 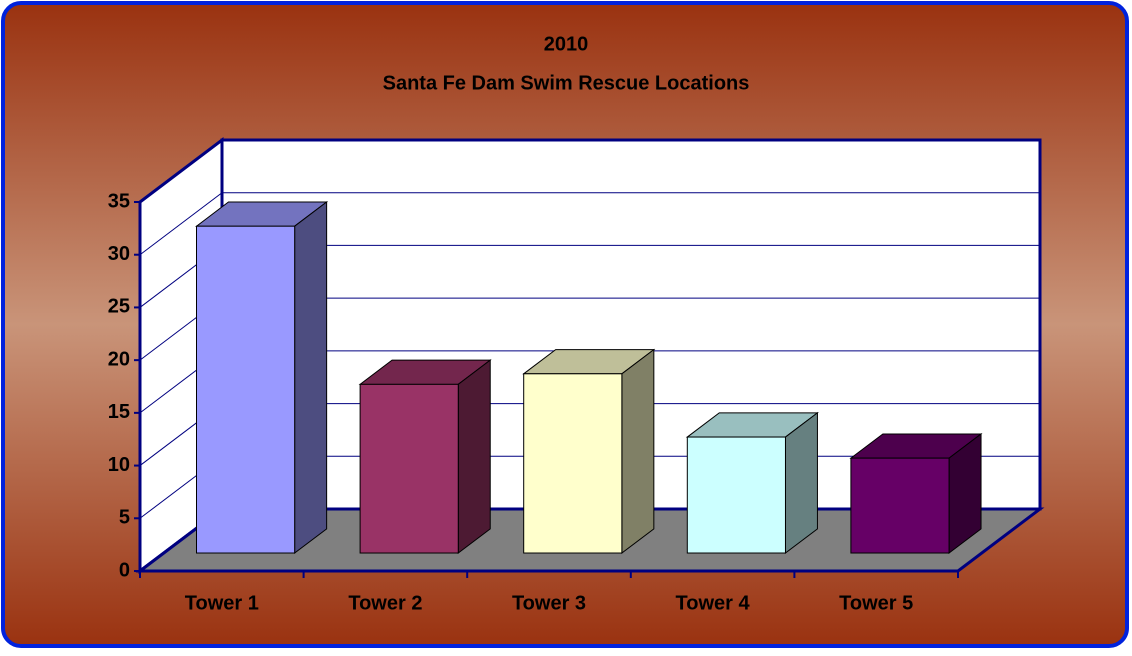 What do you see at coordinates (222, 603) in the screenshot?
I see `x-tick-label: Tower 1` at bounding box center [222, 603].